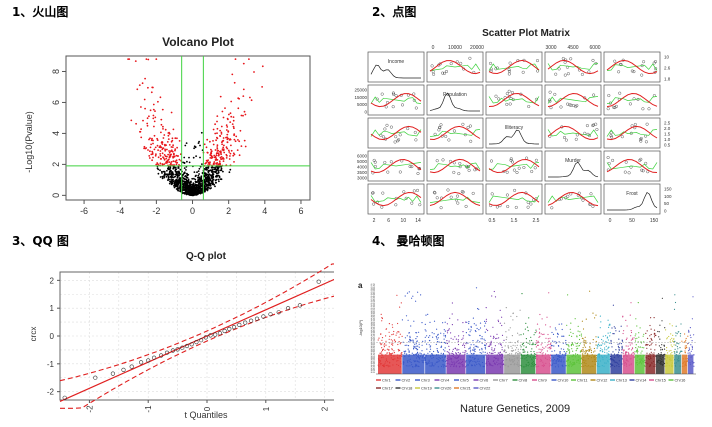 This screenshot has width=712, height=427. Describe the element at coordinates (373, 326) in the screenshot. I see `manhattan-ytick-label: 9.55` at that location.